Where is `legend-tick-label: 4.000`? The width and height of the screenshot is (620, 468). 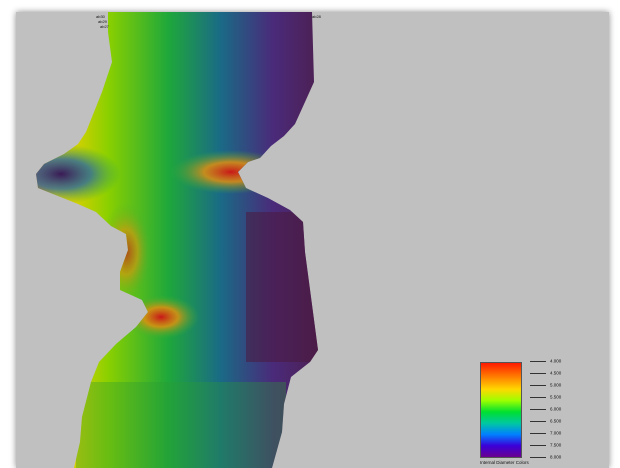
legend-tick-label: 4.000 is located at coordinates (556, 361).